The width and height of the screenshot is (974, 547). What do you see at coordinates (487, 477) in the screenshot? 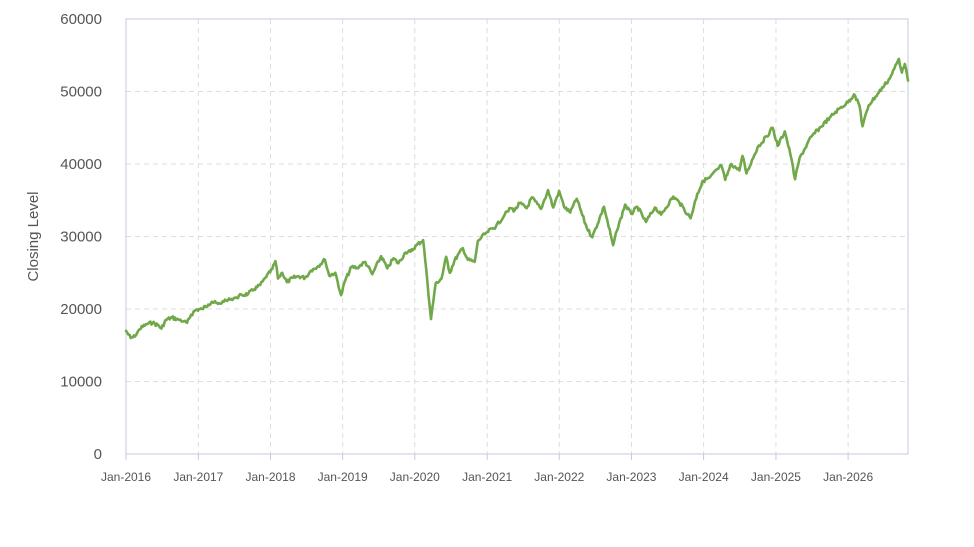
I see `x-tick-label: Jan-2021` at bounding box center [487, 477].